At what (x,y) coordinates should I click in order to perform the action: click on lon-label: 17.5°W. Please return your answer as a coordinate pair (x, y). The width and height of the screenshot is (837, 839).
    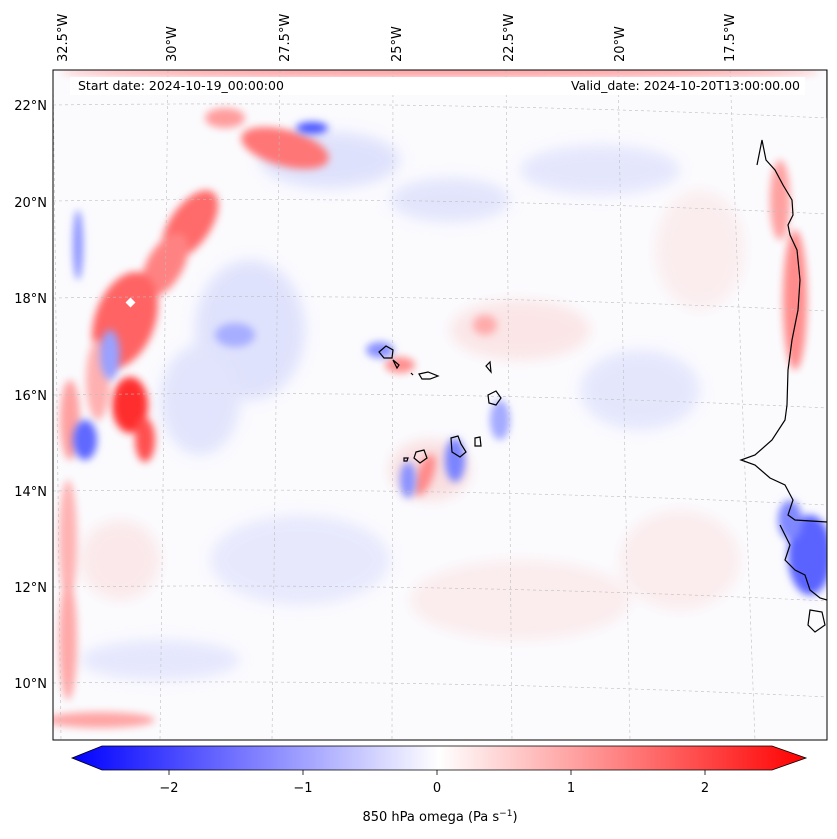
    Looking at the image, I should click on (730, 38).